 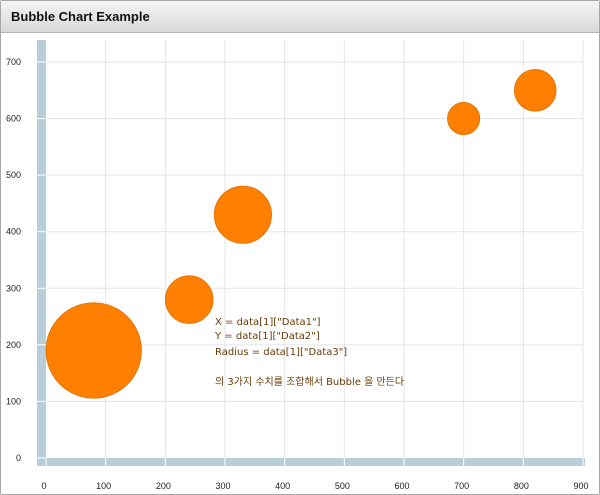 I want to click on x-tick-label: 200, so click(x=163, y=486).